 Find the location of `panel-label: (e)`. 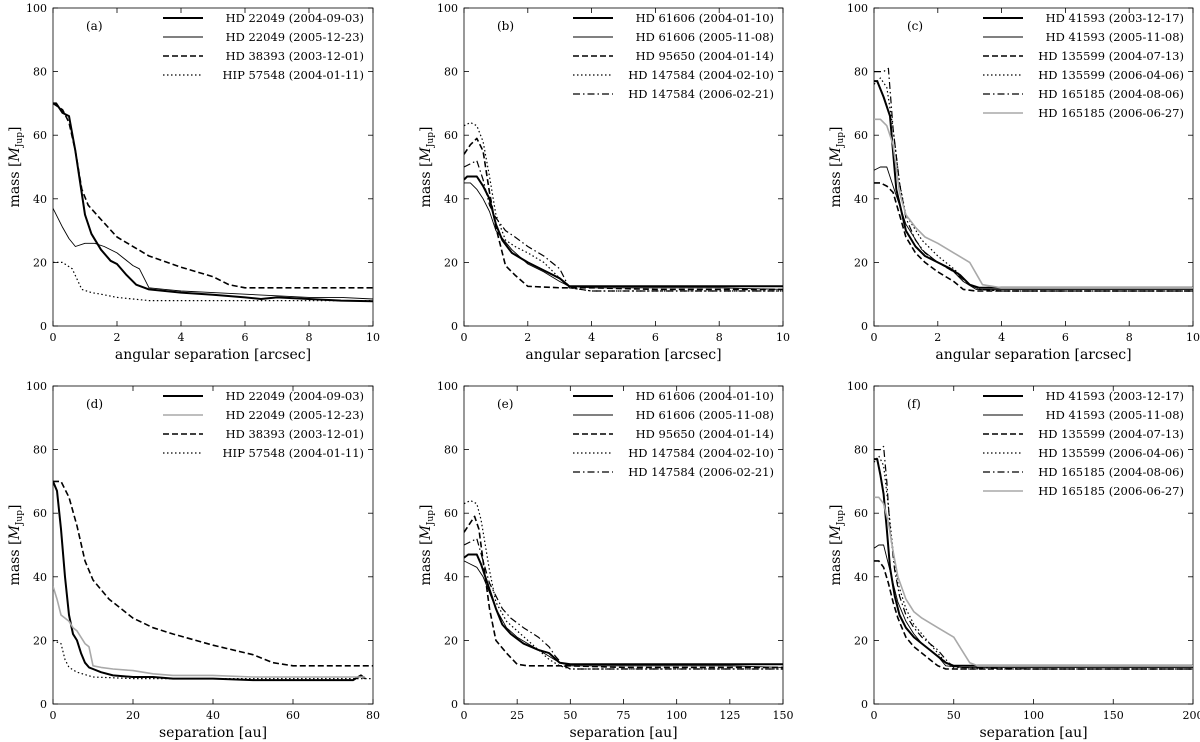

panel-label: (e) is located at coordinates (505, 404).